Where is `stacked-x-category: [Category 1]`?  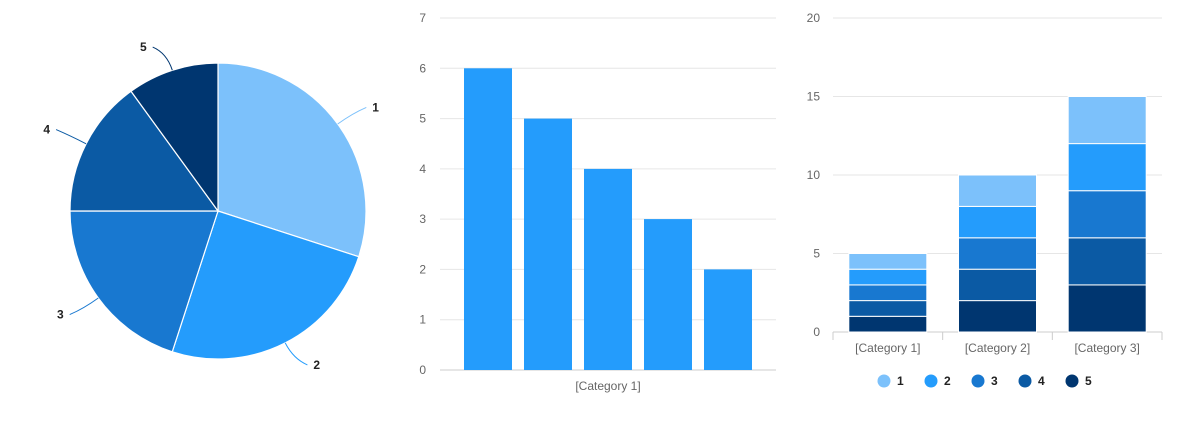
stacked-x-category: [Category 1] is located at coordinates (887, 348).